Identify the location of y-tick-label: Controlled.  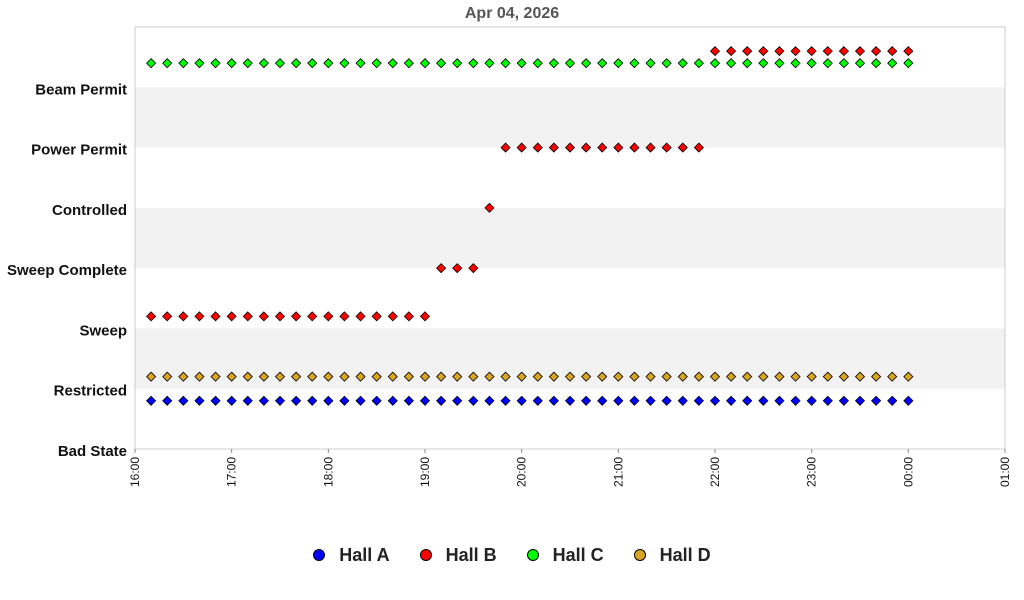
(89, 210).